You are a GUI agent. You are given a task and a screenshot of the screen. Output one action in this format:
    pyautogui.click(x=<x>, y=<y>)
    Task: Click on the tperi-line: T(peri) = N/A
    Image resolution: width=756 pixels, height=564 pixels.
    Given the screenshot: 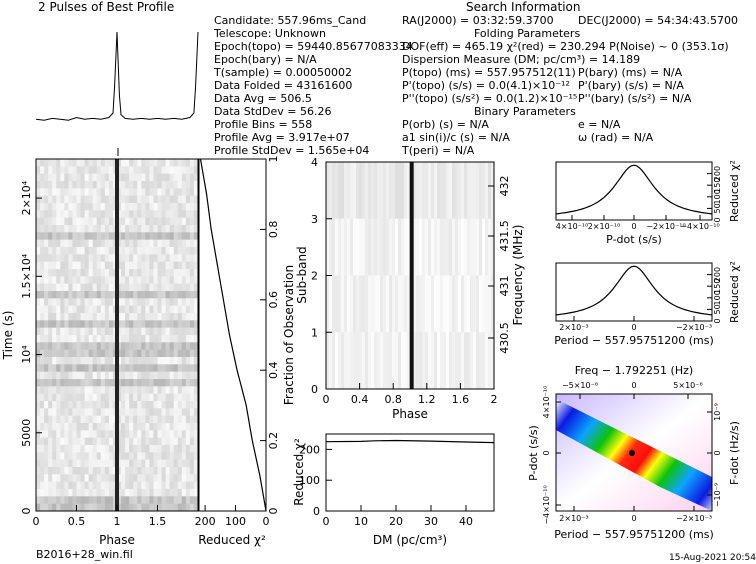 What is the action you would take?
    pyautogui.click(x=438, y=150)
    